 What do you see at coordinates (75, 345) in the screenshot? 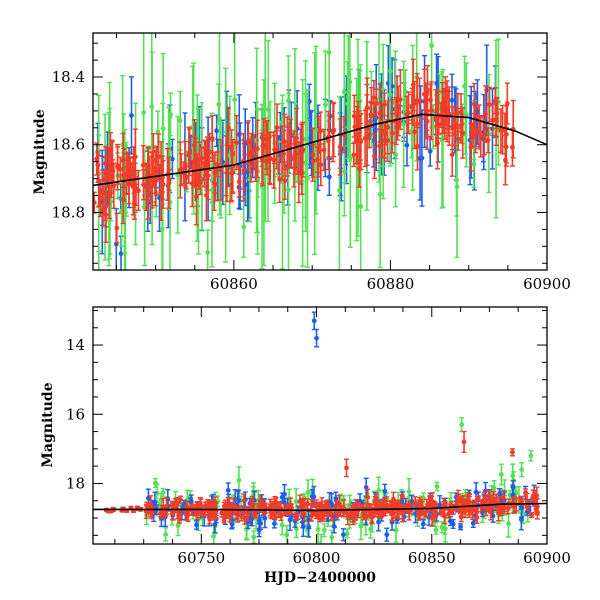
I see `y-tick-label: 14` at bounding box center [75, 345].